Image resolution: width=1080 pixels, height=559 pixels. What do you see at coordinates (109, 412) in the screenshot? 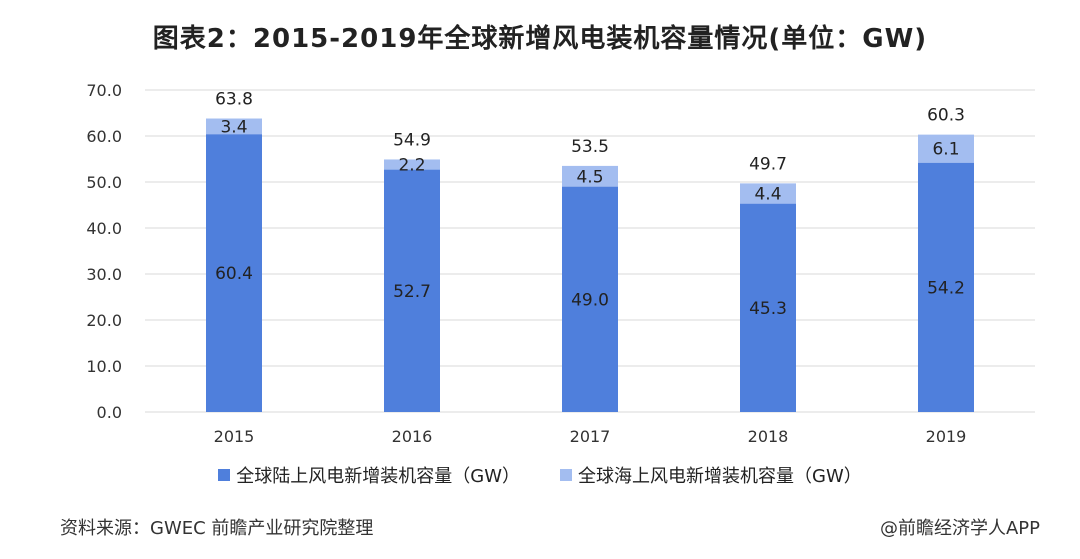
I see `y-tick-label: 0.0` at bounding box center [109, 412].